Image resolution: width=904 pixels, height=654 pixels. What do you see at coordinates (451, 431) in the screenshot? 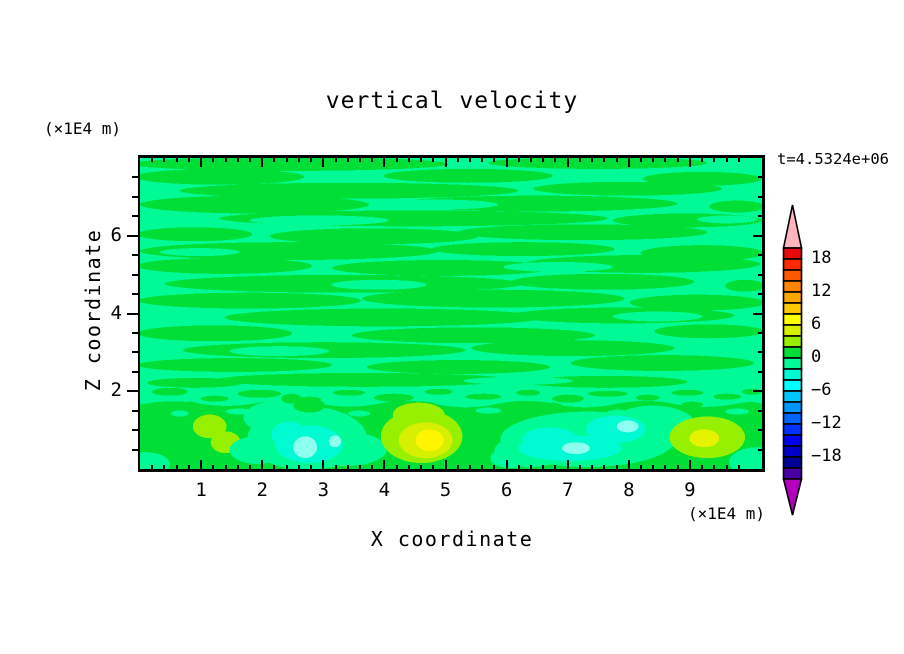
I see `convective-blobs` at bounding box center [451, 431].